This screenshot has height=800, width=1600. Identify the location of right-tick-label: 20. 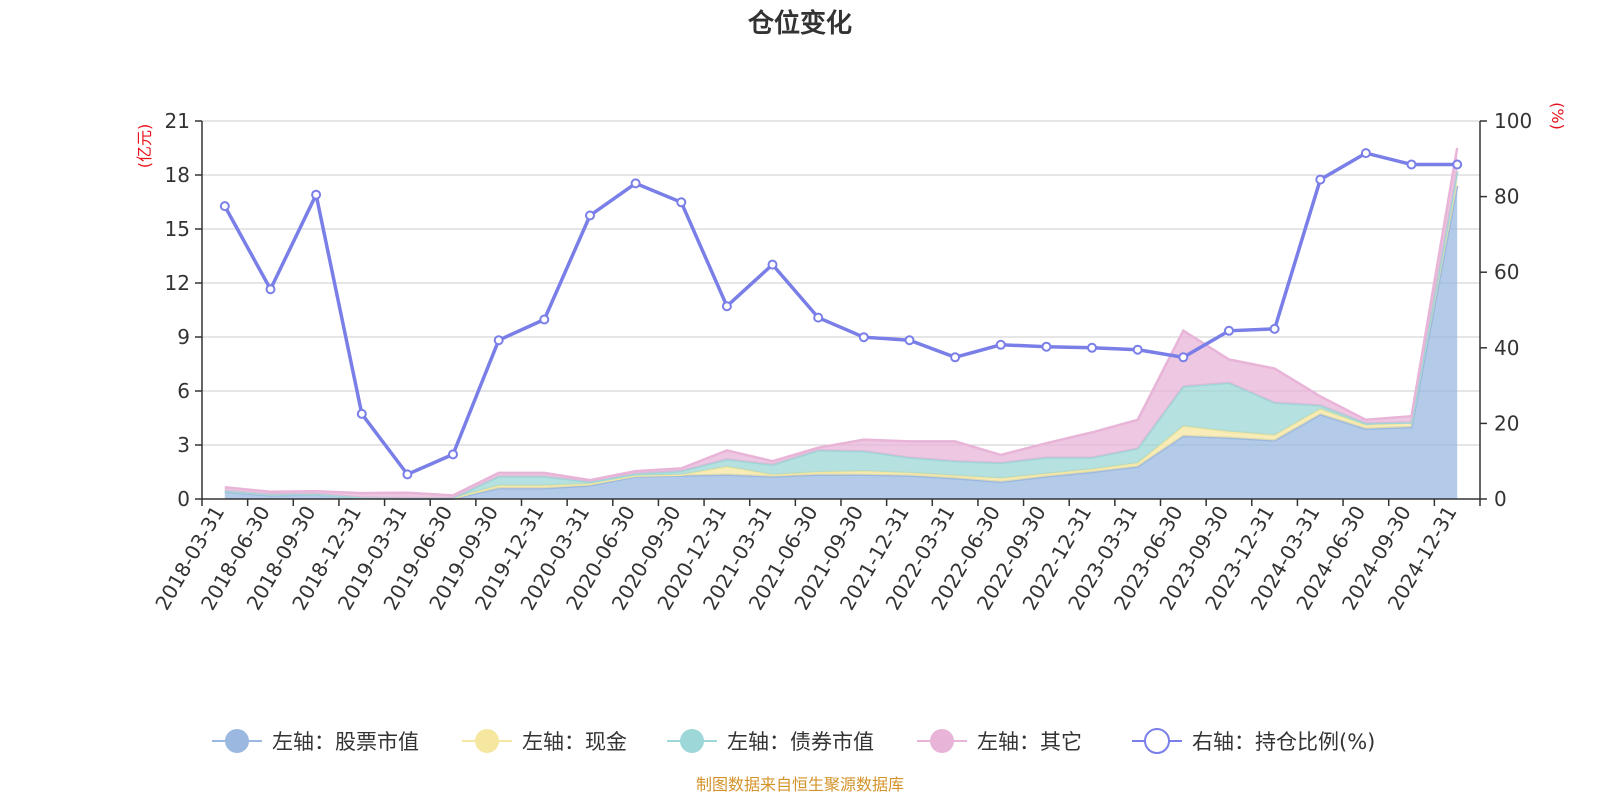
(1506, 423).